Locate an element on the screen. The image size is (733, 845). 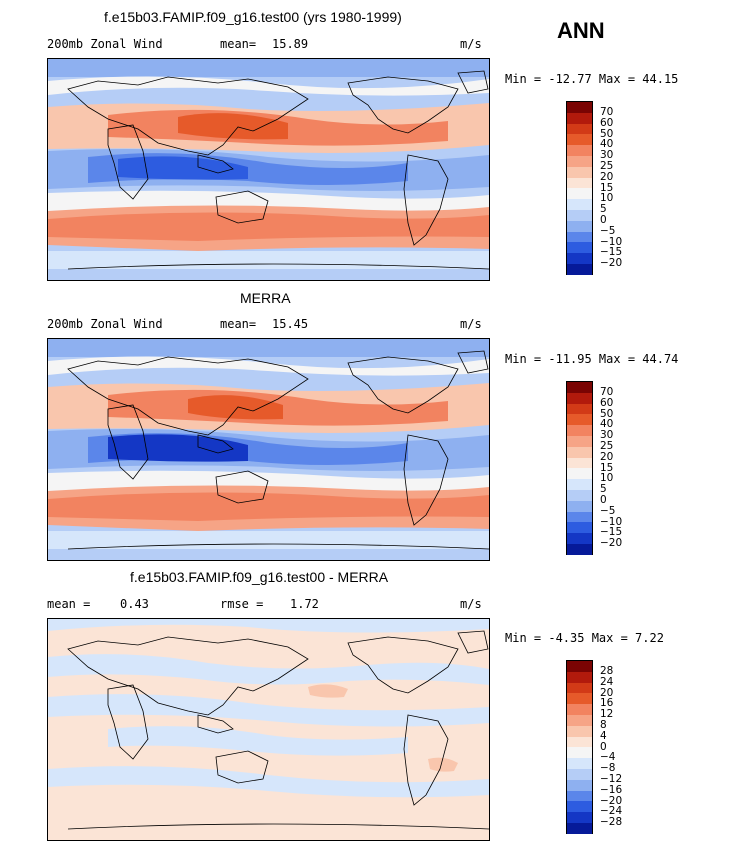
panel3-colorbar-label: 12 is located at coordinates (607, 714).